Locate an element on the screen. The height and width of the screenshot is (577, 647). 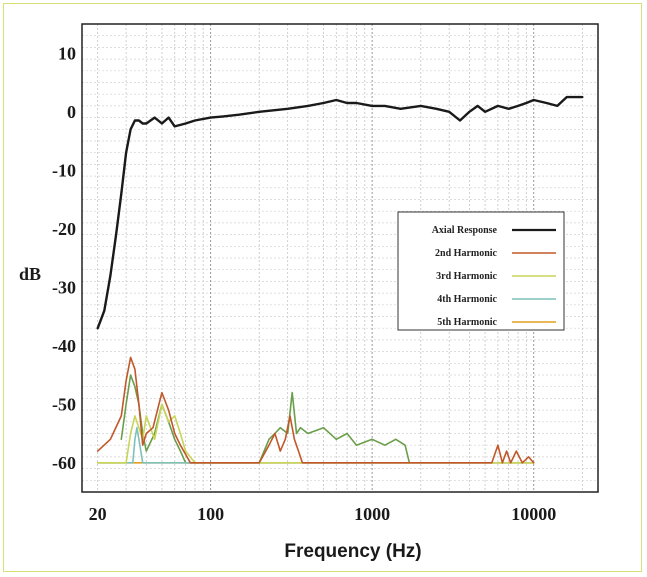
y-tick-label: -30 is located at coordinates (64, 287).